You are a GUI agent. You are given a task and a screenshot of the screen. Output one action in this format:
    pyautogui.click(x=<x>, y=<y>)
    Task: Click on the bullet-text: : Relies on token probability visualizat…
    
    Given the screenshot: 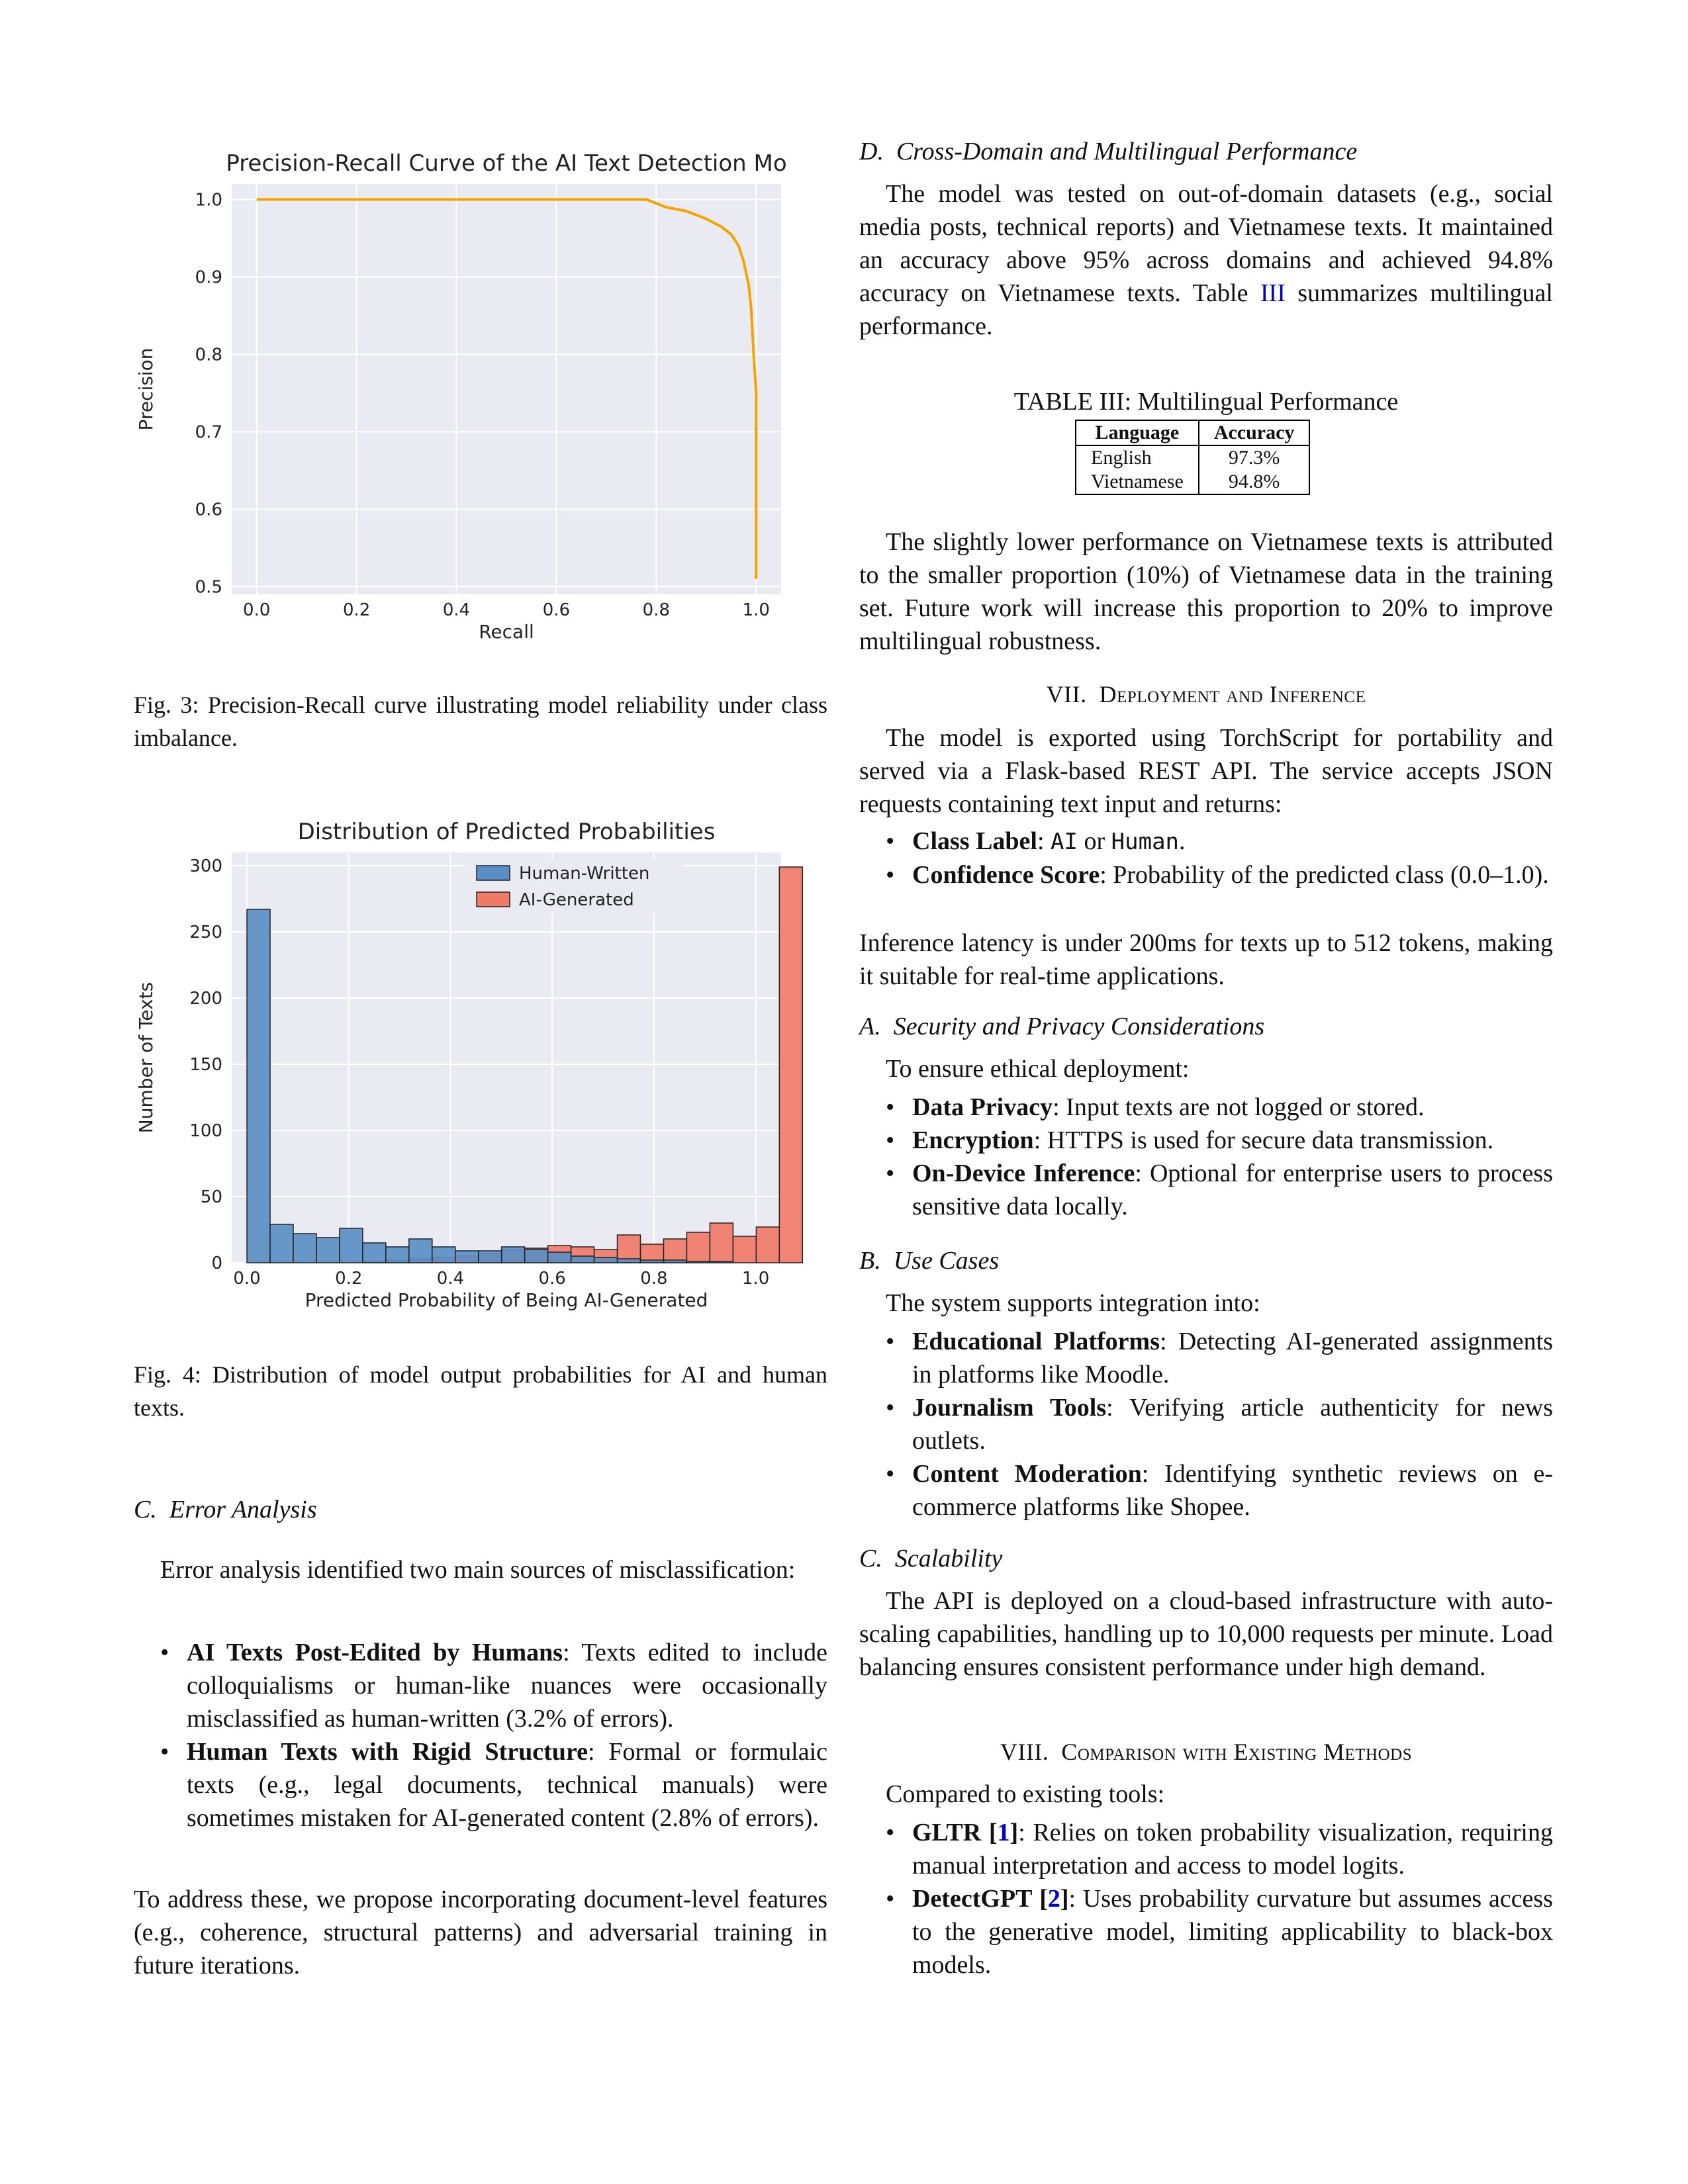 What is the action you would take?
    pyautogui.click(x=1232, y=1849)
    